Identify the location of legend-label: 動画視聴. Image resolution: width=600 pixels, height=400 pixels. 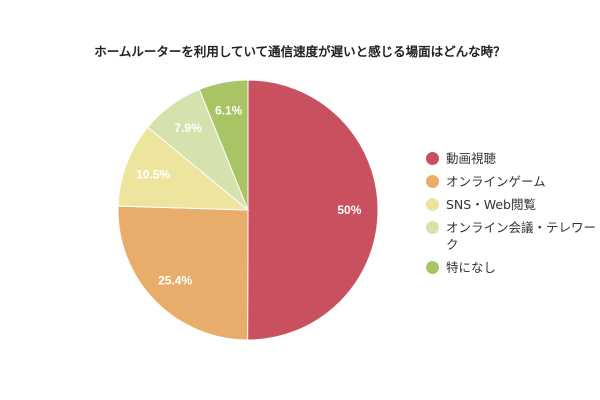
(471, 158).